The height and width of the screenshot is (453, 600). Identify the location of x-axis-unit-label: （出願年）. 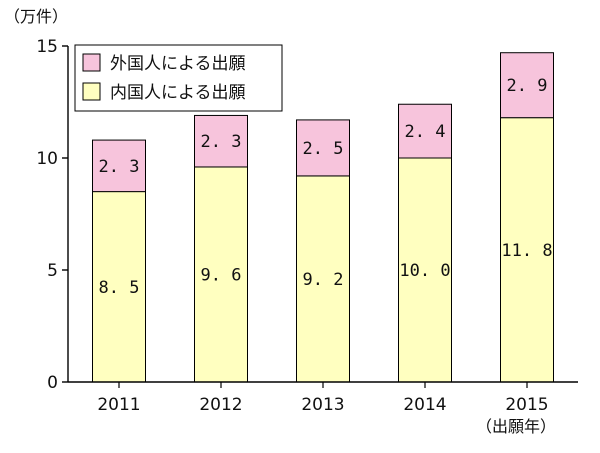
(516, 426).